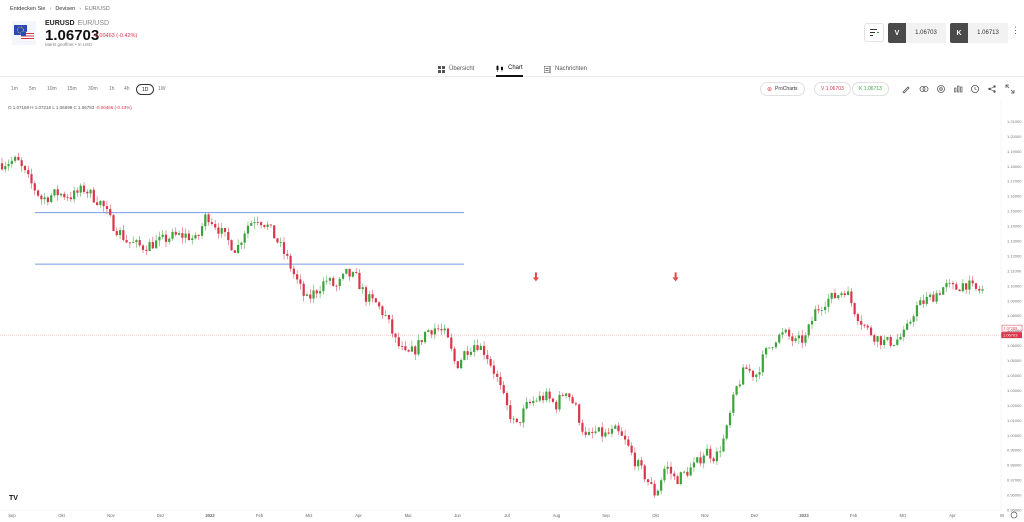 This screenshot has height=522, width=1024. I want to click on timeframe-10m: 10m, so click(52, 89).